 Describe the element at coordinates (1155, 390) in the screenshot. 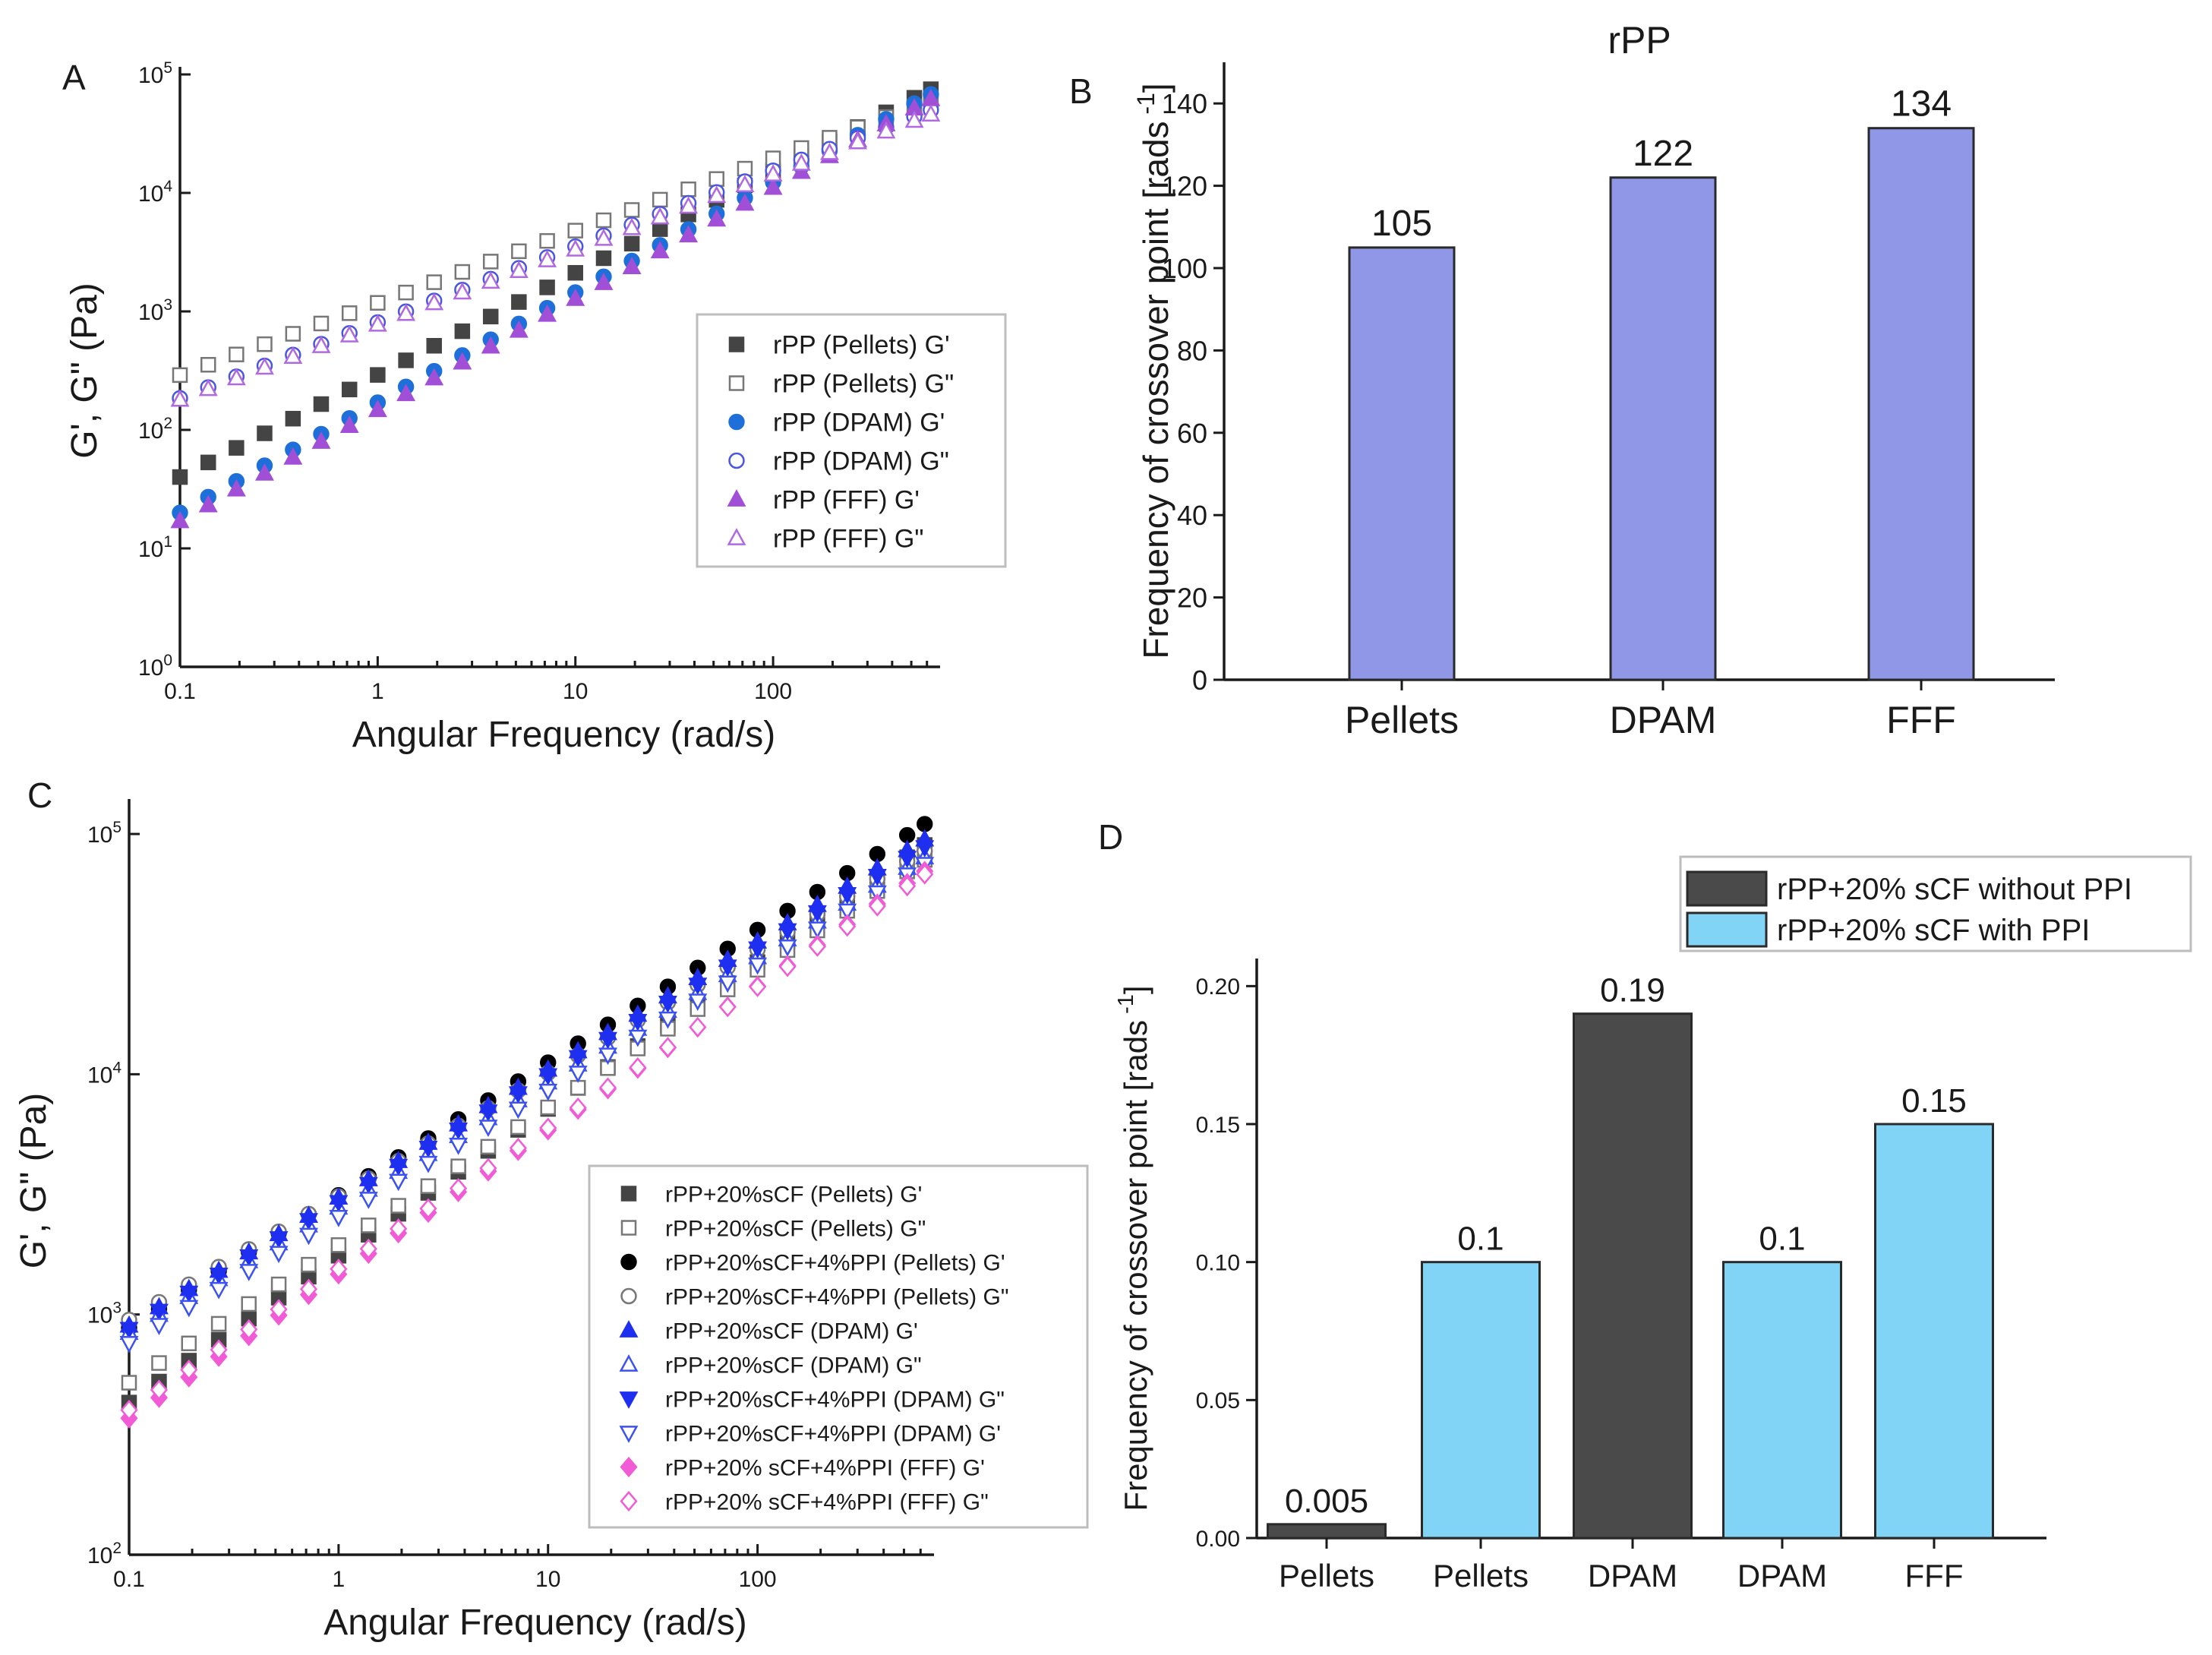

I see `y-axis-title-main: Frequency of crossover point [rads` at that location.